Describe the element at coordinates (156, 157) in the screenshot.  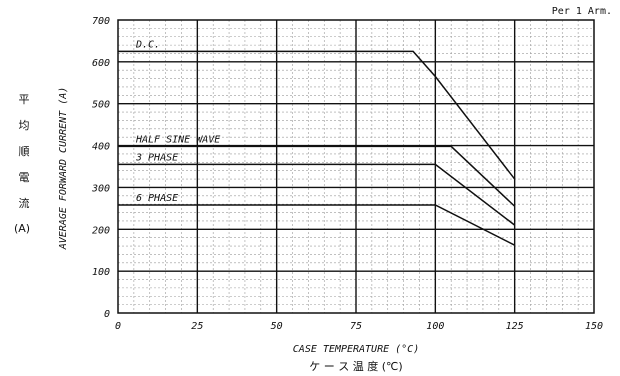
I see `series-label: 3 PHASE` at that location.